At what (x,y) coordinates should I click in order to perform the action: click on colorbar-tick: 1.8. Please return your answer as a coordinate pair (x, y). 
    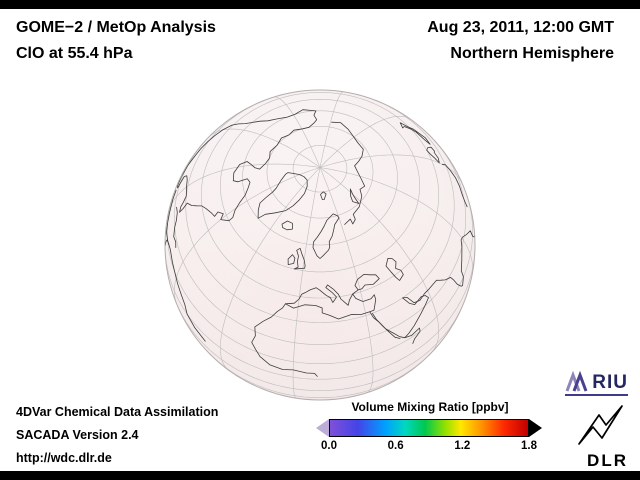
    Looking at the image, I should click on (529, 446).